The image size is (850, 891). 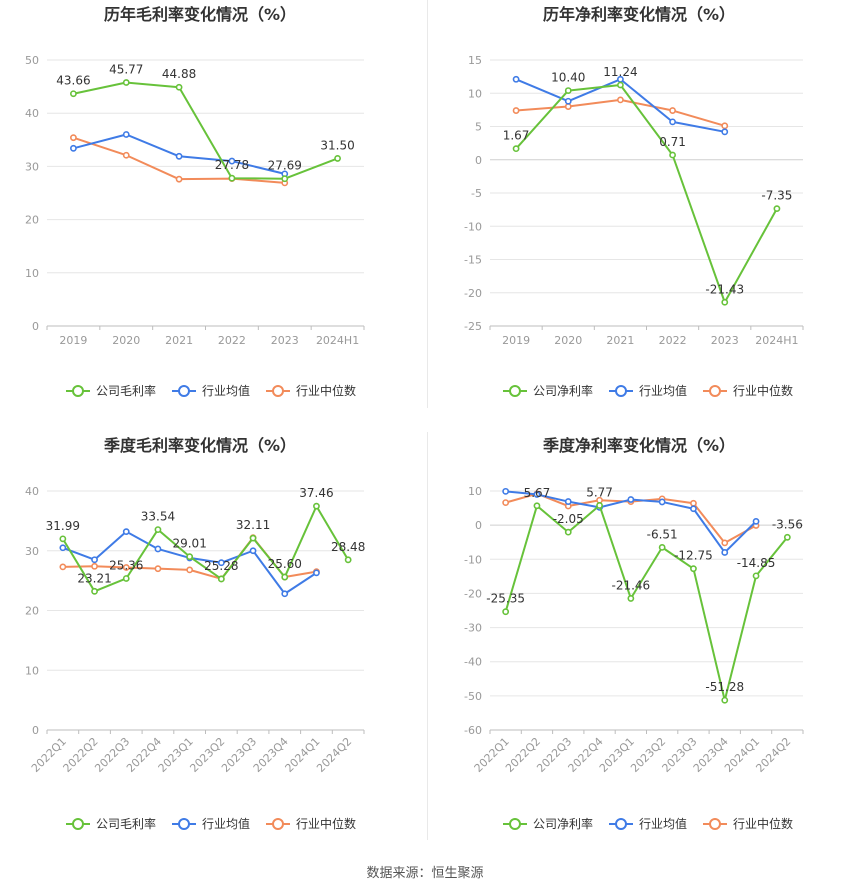 I want to click on y-tick-label: -30, so click(x=473, y=628).